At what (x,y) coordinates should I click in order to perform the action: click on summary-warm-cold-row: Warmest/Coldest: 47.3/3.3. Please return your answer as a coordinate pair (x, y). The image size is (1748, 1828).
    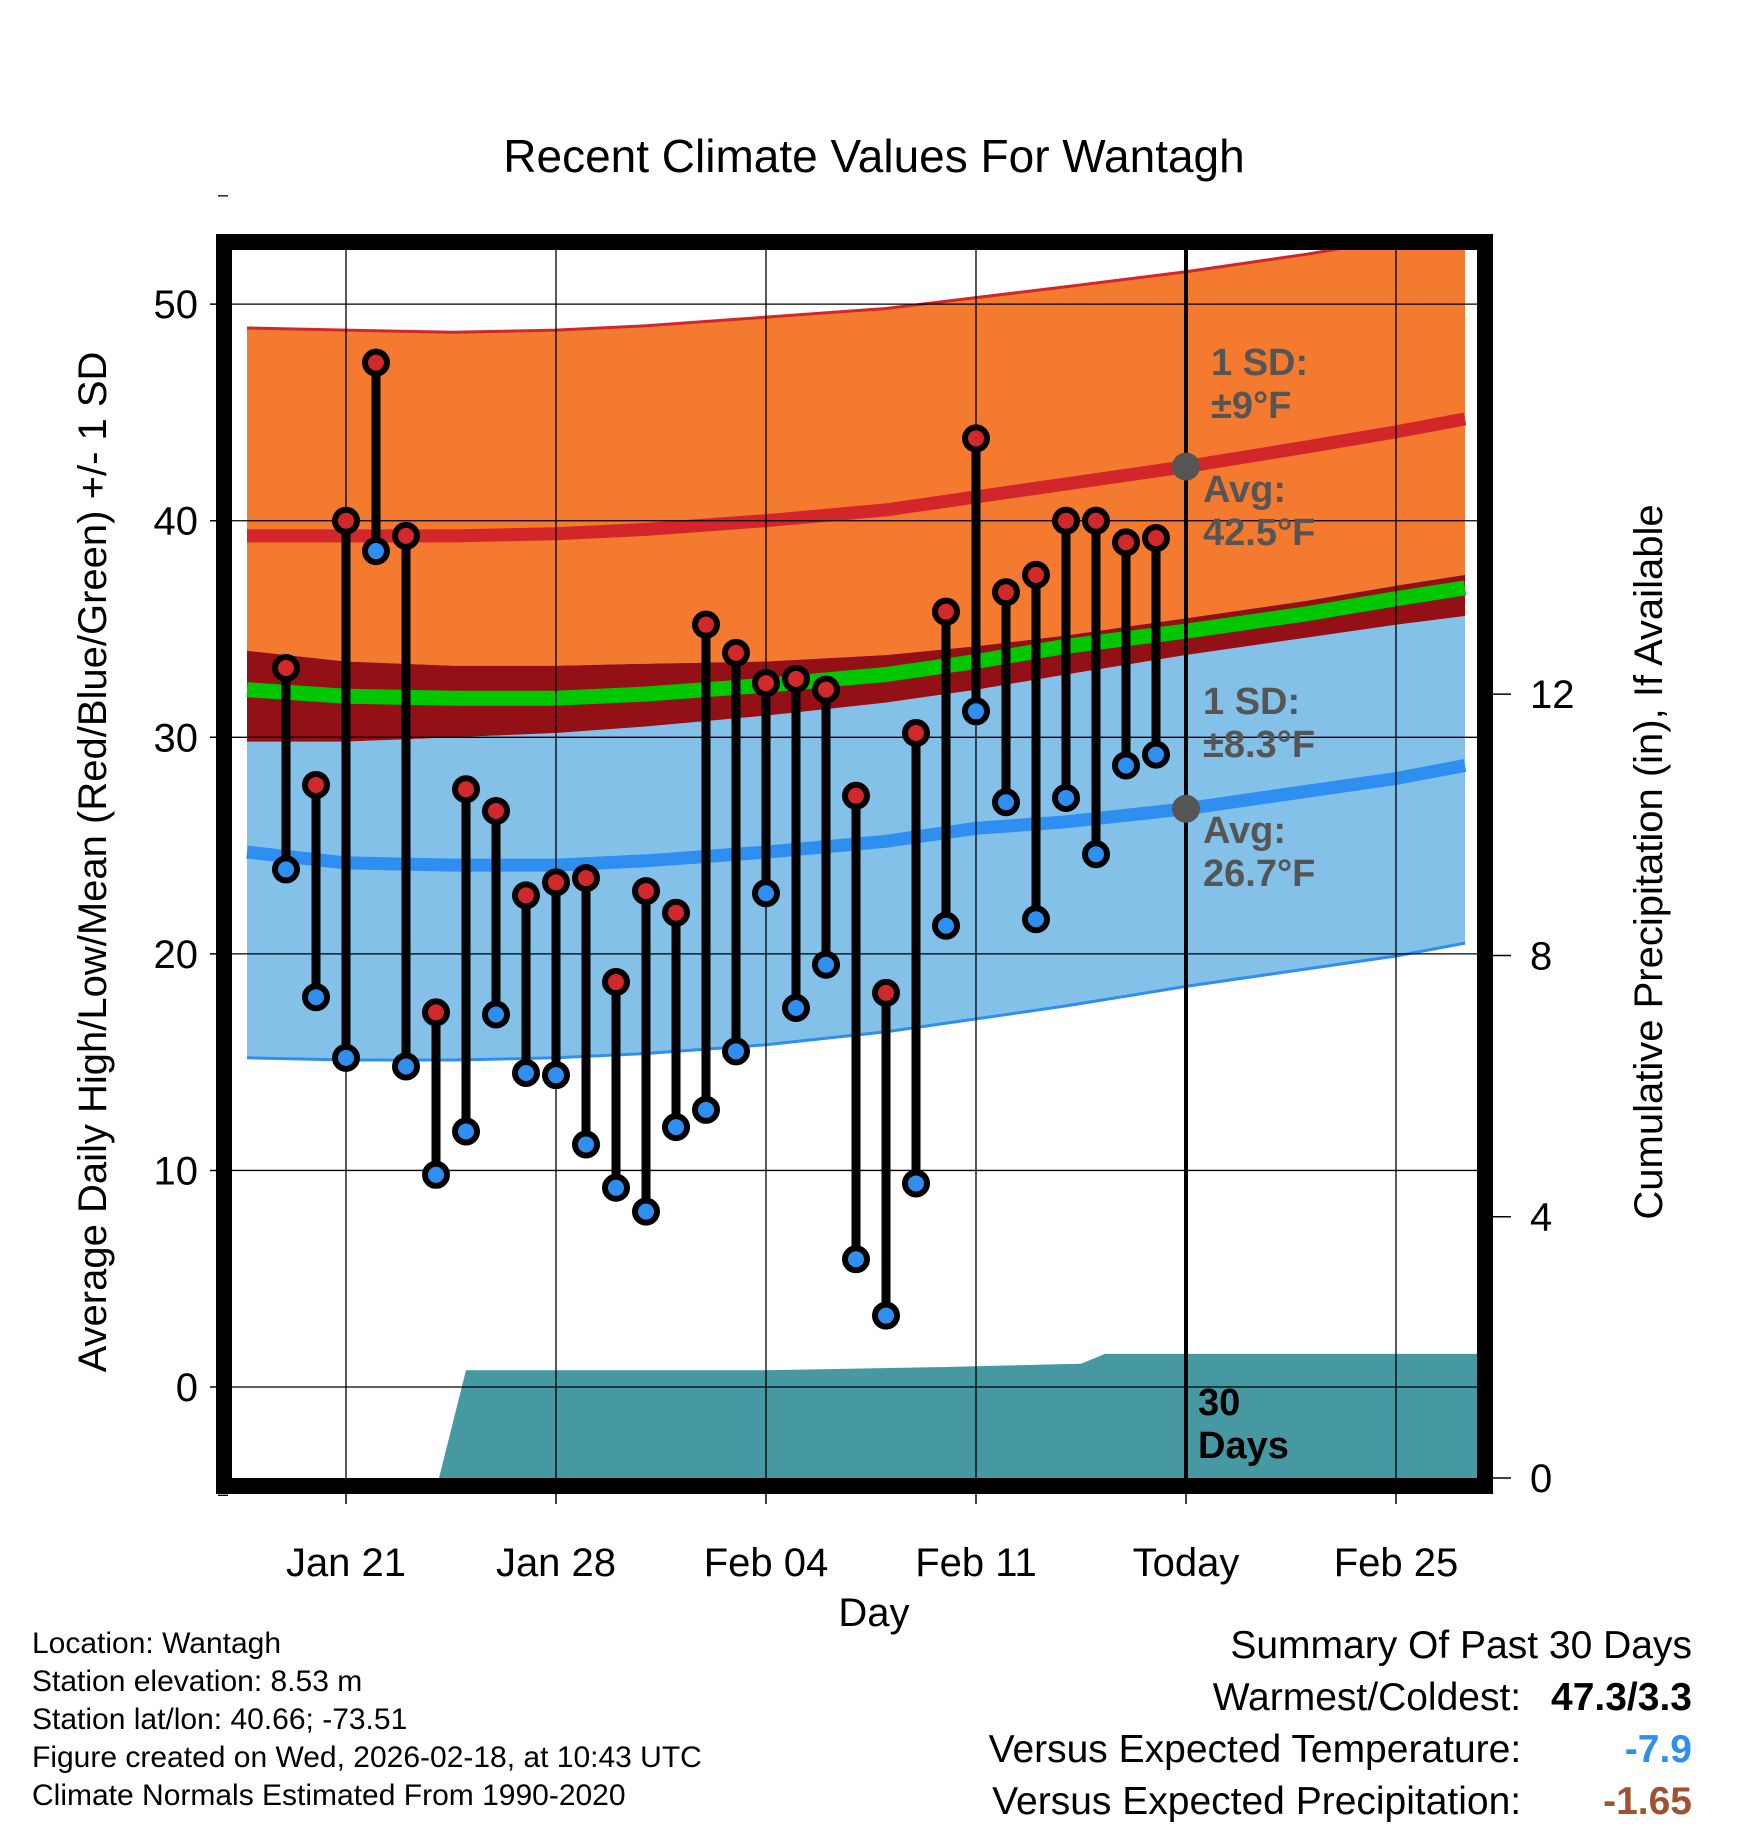
    Looking at the image, I should click on (1340, 1698).